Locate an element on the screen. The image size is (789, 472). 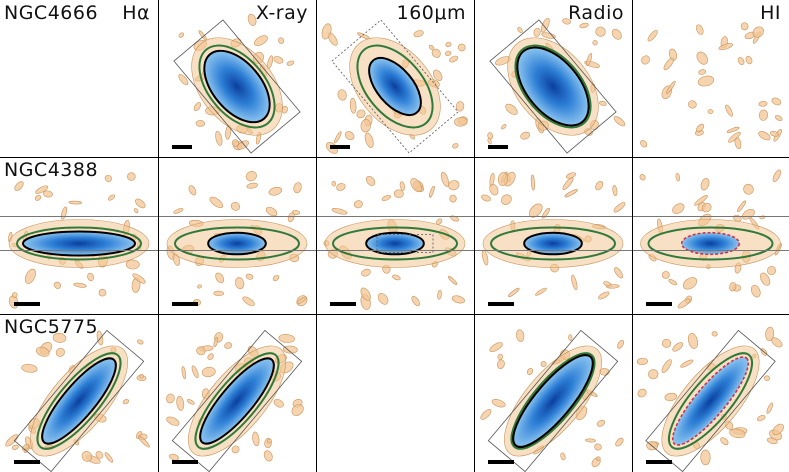
panel-ngc5775-hi is located at coordinates (710, 393).